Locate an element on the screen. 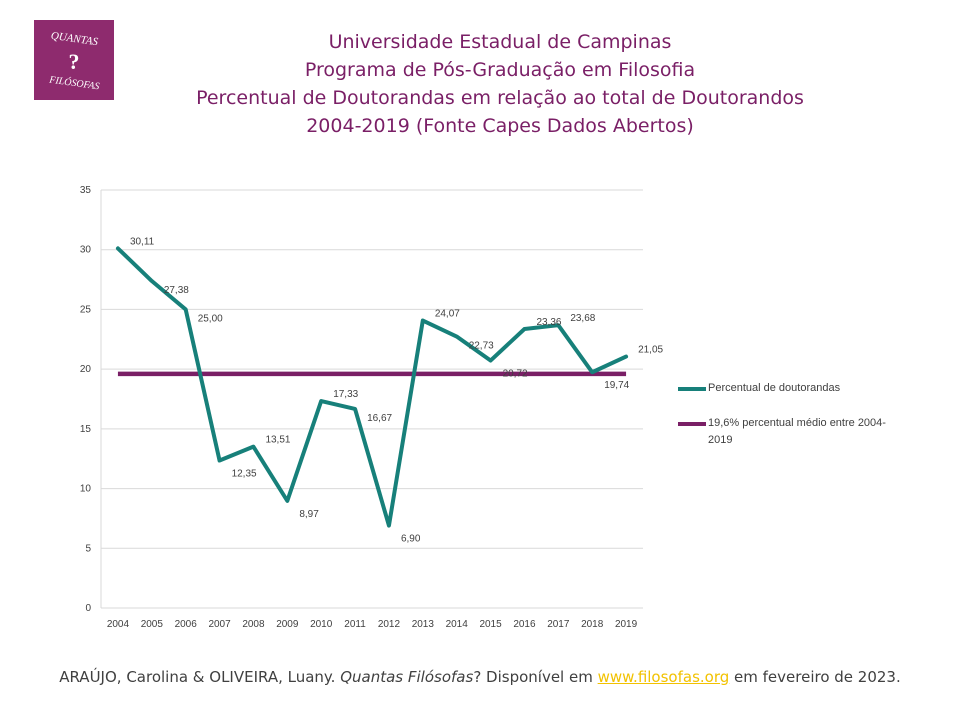  legend-item-average: 19,6% percentual médio entre 2004-2019 is located at coordinates (788, 432).